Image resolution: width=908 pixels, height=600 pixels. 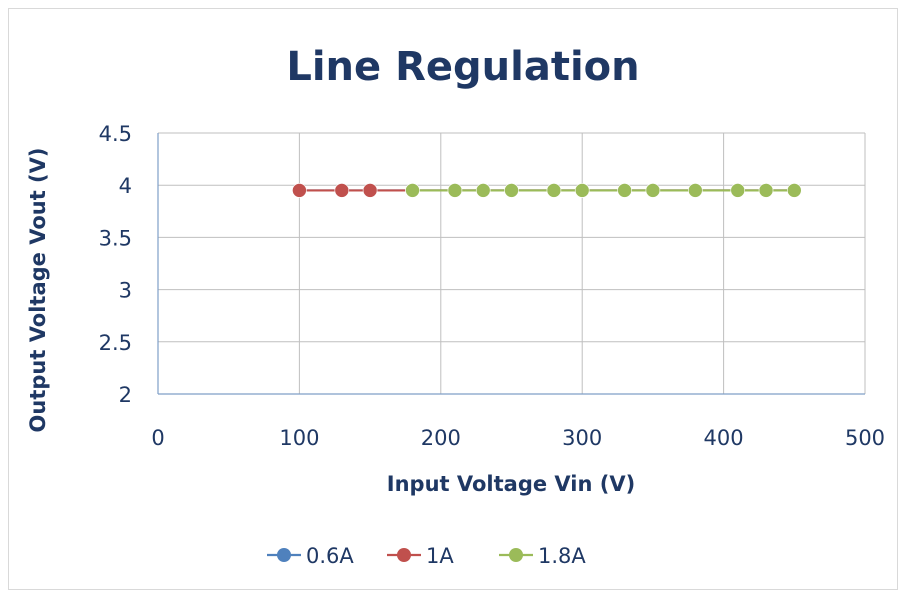 What do you see at coordinates (115, 238) in the screenshot?
I see `y-tick-label: 3.5` at bounding box center [115, 238].